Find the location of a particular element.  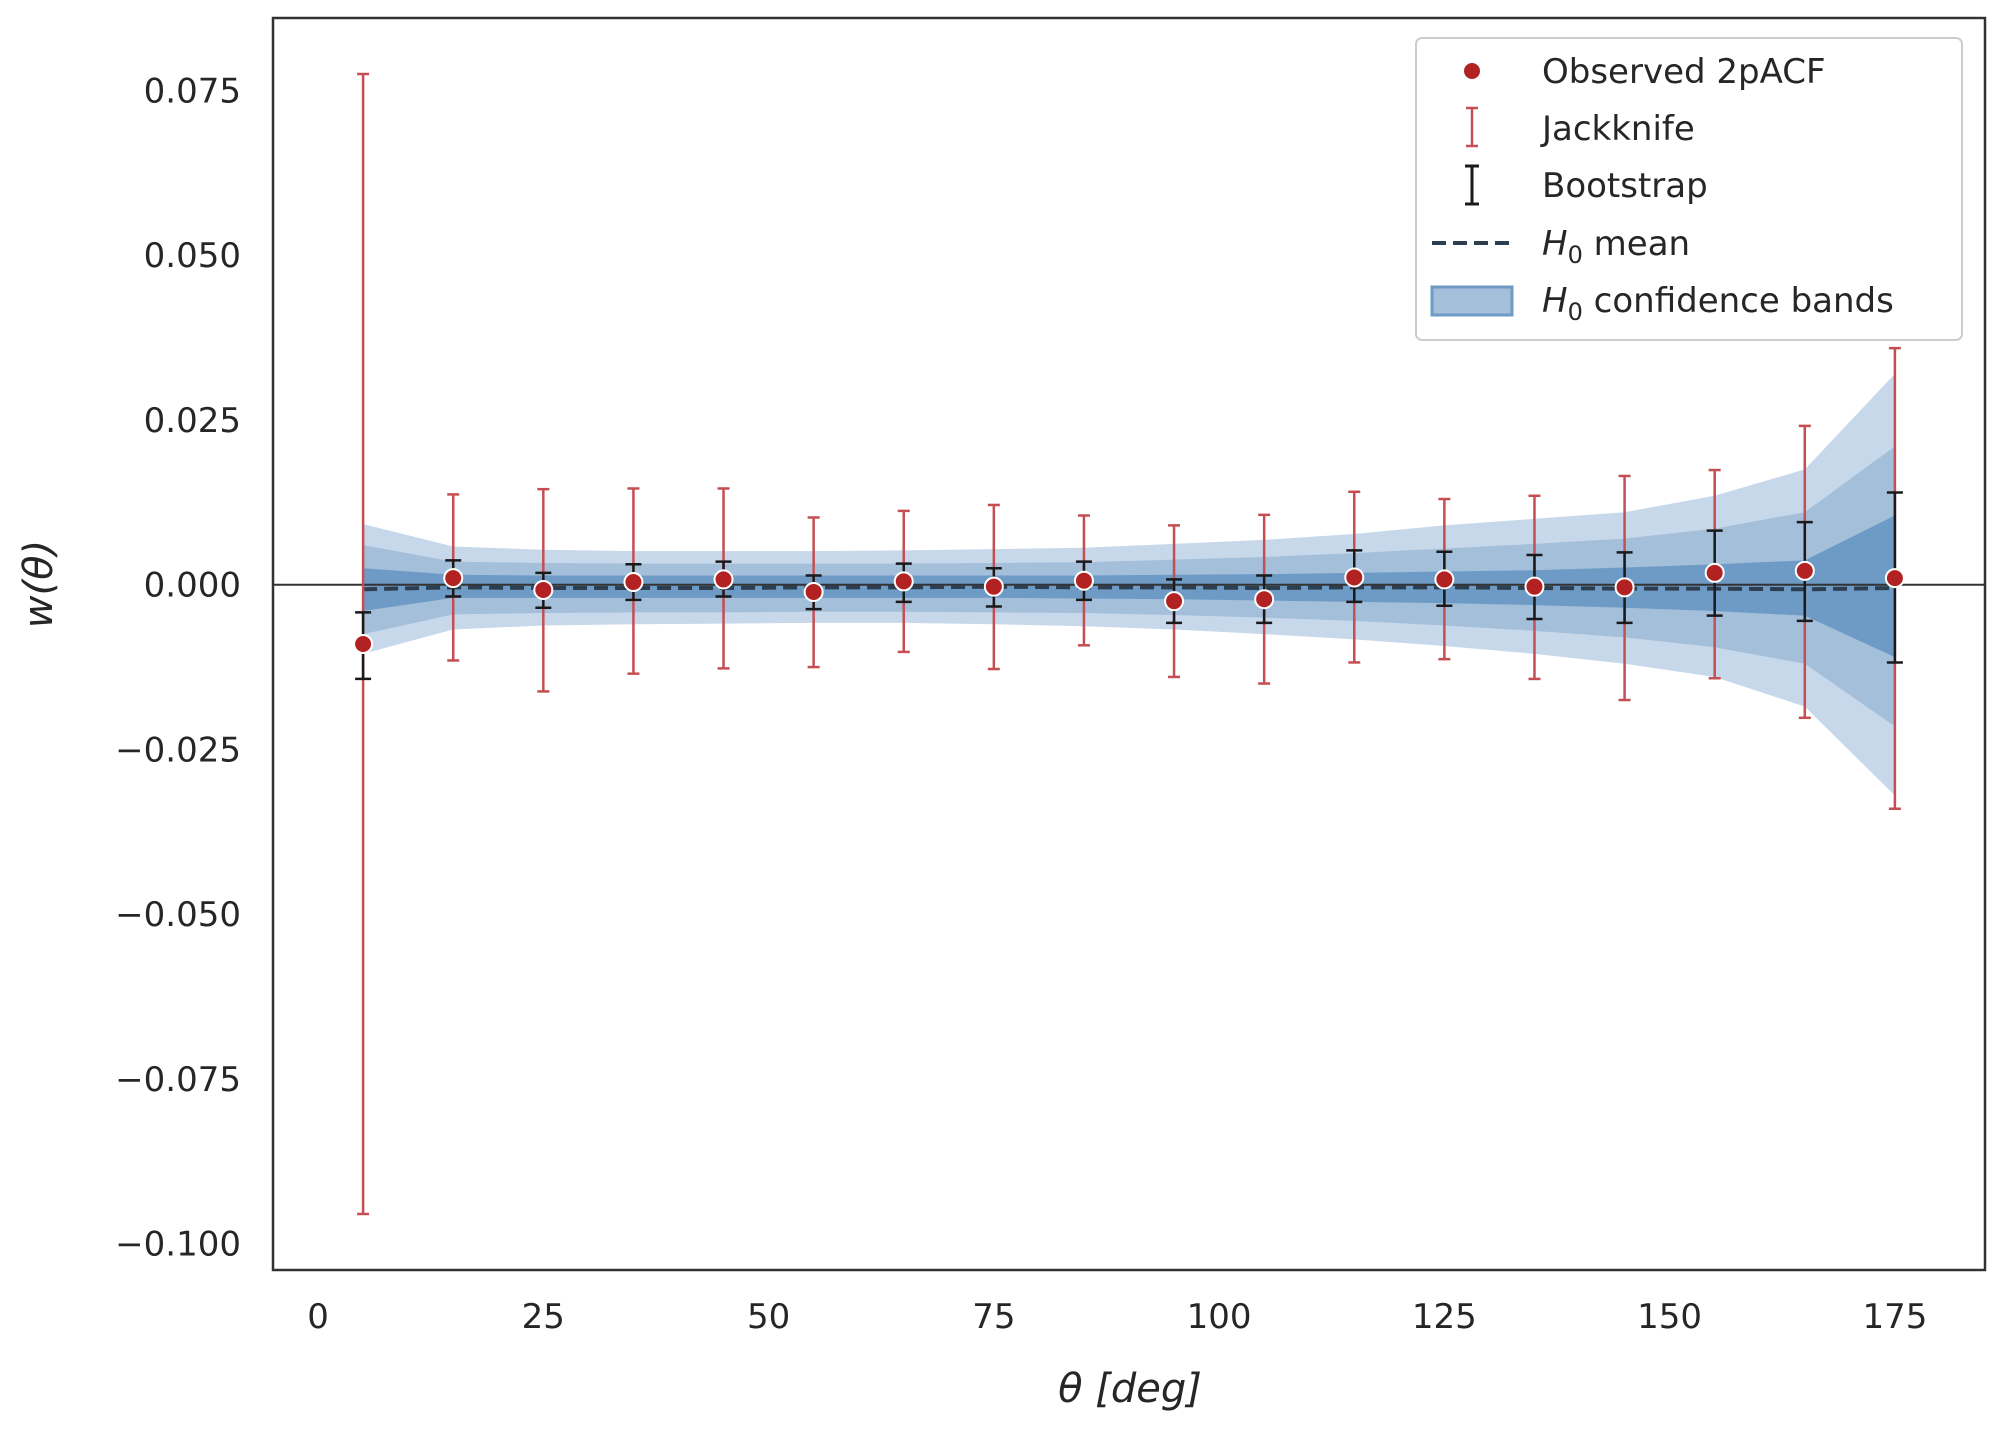

x-tick-label: 175 is located at coordinates (1894, 1317).